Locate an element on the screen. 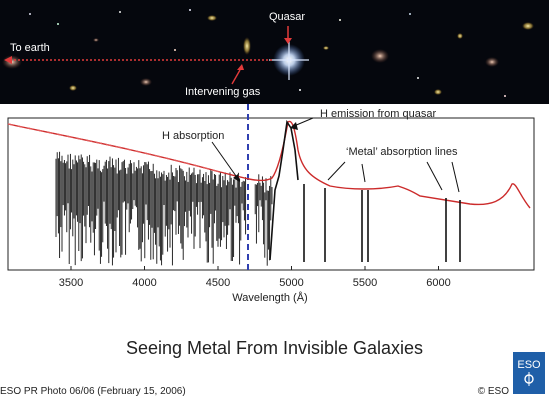  photo-credit: ESO PR Photo 06/06 (February 15, 2006) is located at coordinates (93, 391).